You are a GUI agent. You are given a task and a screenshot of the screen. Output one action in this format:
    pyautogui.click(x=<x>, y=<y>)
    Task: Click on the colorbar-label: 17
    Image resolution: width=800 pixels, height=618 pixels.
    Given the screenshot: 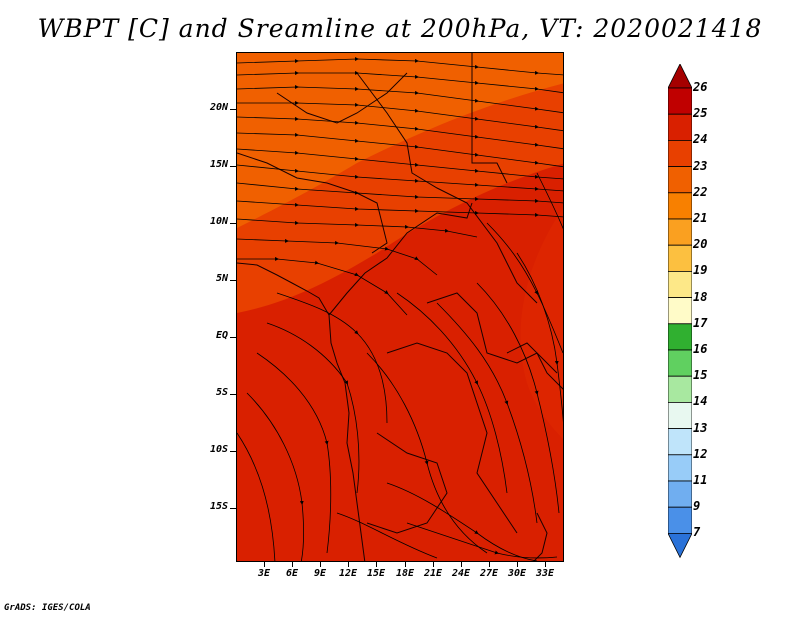 What is the action you would take?
    pyautogui.click(x=700, y=322)
    